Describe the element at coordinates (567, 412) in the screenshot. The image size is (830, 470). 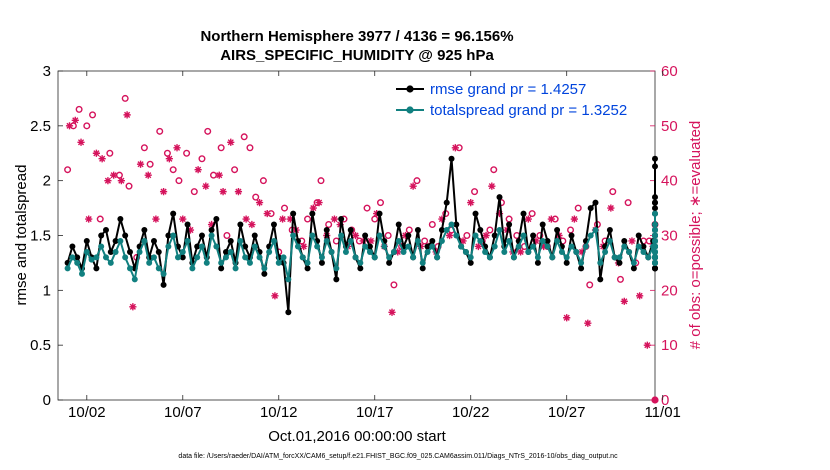
I see `x-tick-label: 10/27` at that location.